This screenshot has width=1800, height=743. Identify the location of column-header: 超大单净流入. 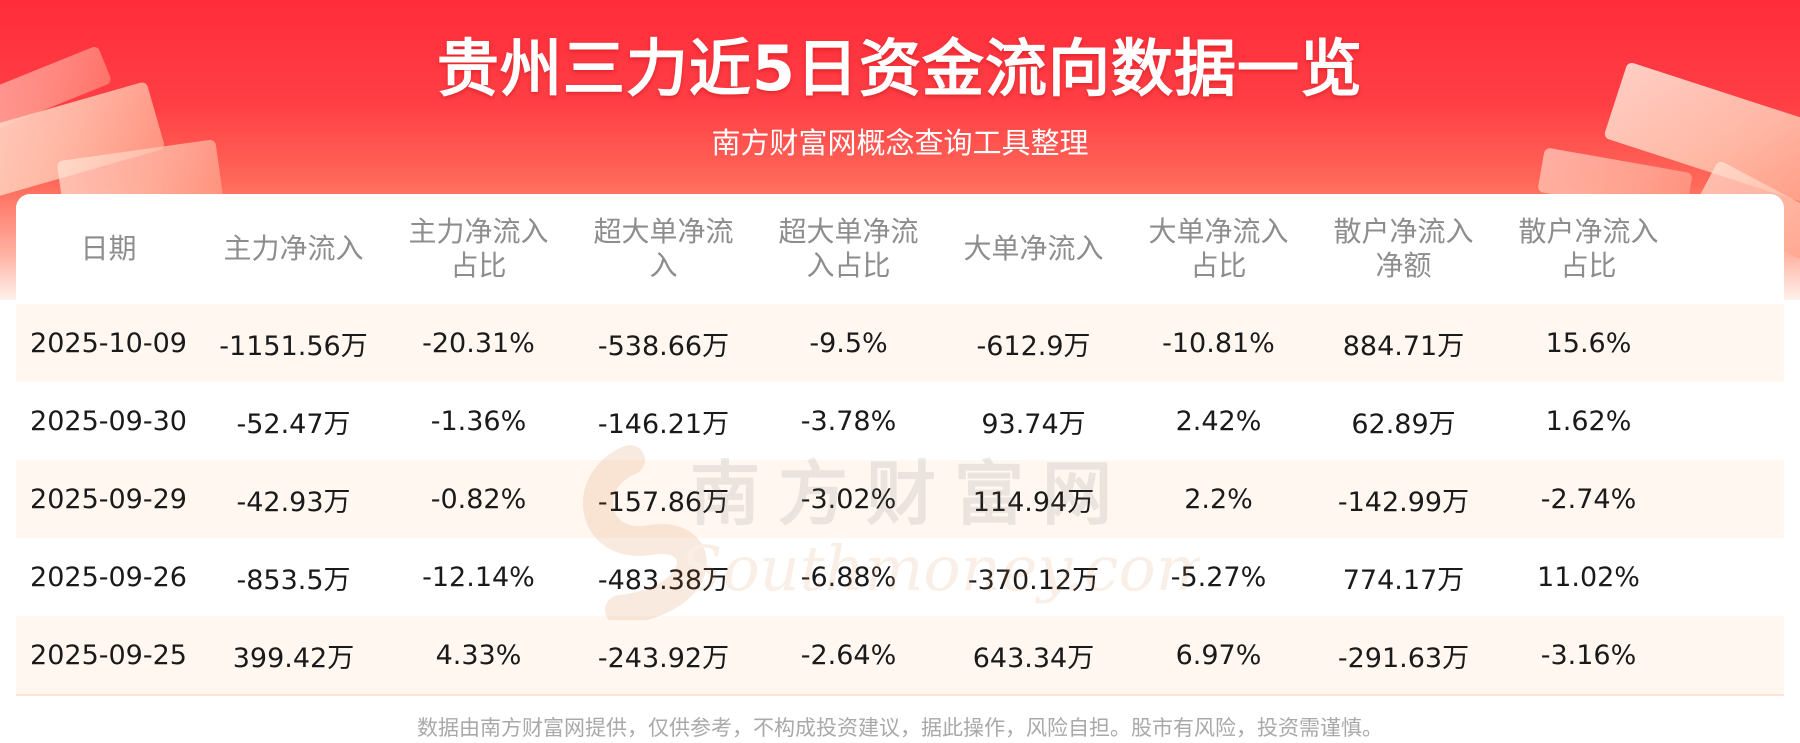
(663, 249).